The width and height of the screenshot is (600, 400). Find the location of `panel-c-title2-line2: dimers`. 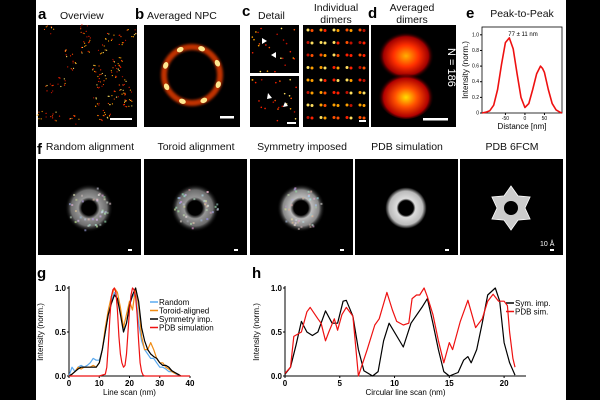

panel-c-title2-line2: dimers is located at coordinates (336, 20).